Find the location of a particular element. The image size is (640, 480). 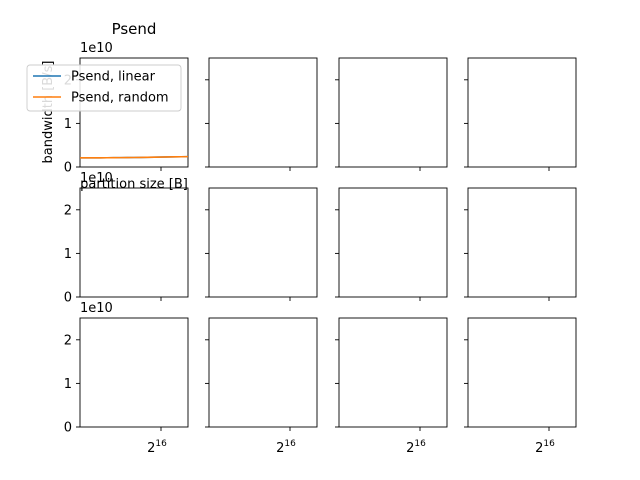

subplot-frame-r2c0 is located at coordinates (134, 372).